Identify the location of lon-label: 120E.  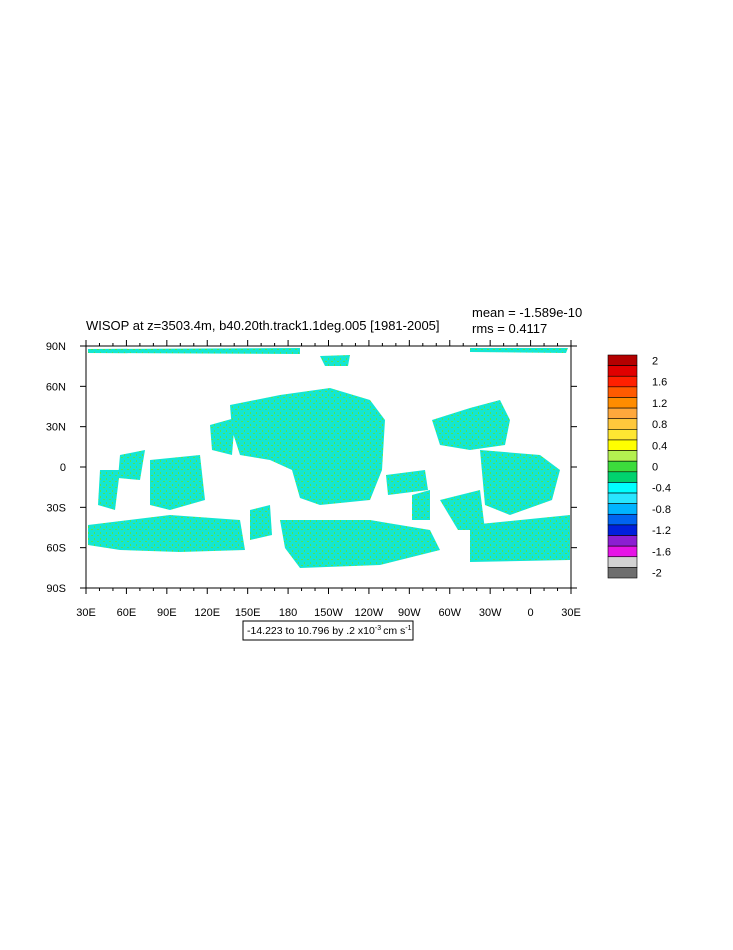
(207, 613).